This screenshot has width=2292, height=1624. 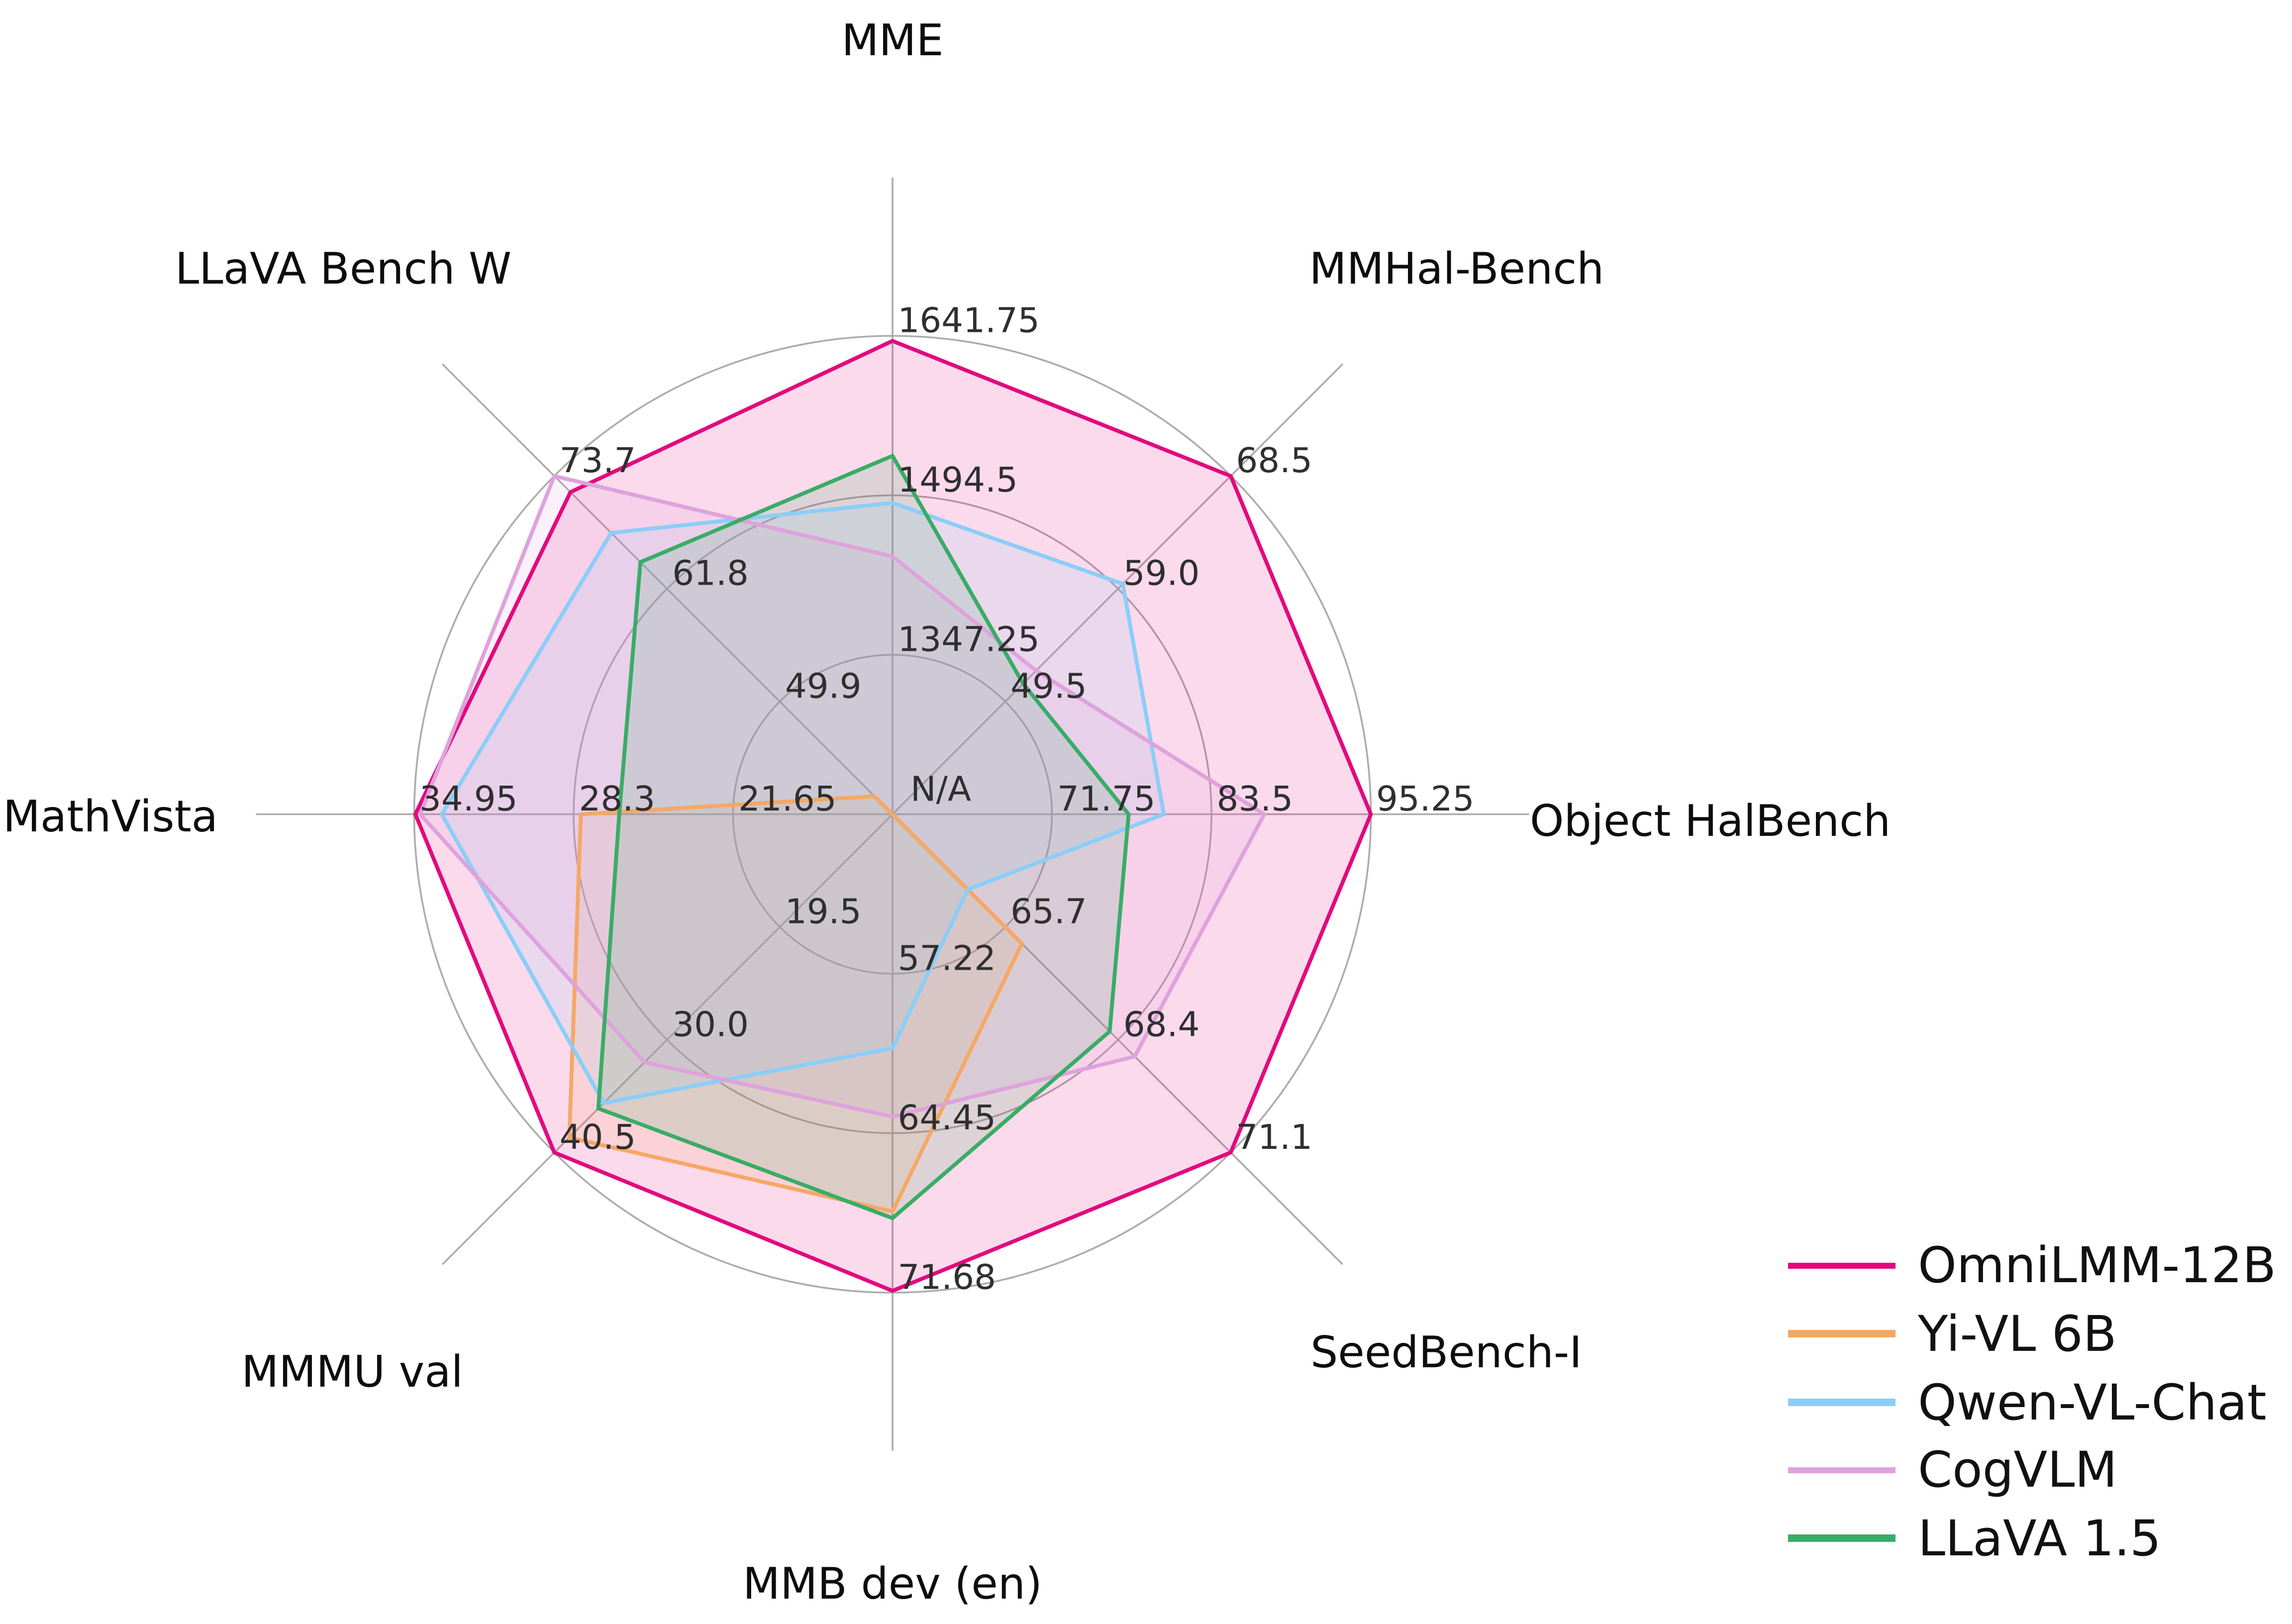 What do you see at coordinates (2092, 1402) in the screenshot?
I see `legend-label: Qwen-VL-Chat` at bounding box center [2092, 1402].